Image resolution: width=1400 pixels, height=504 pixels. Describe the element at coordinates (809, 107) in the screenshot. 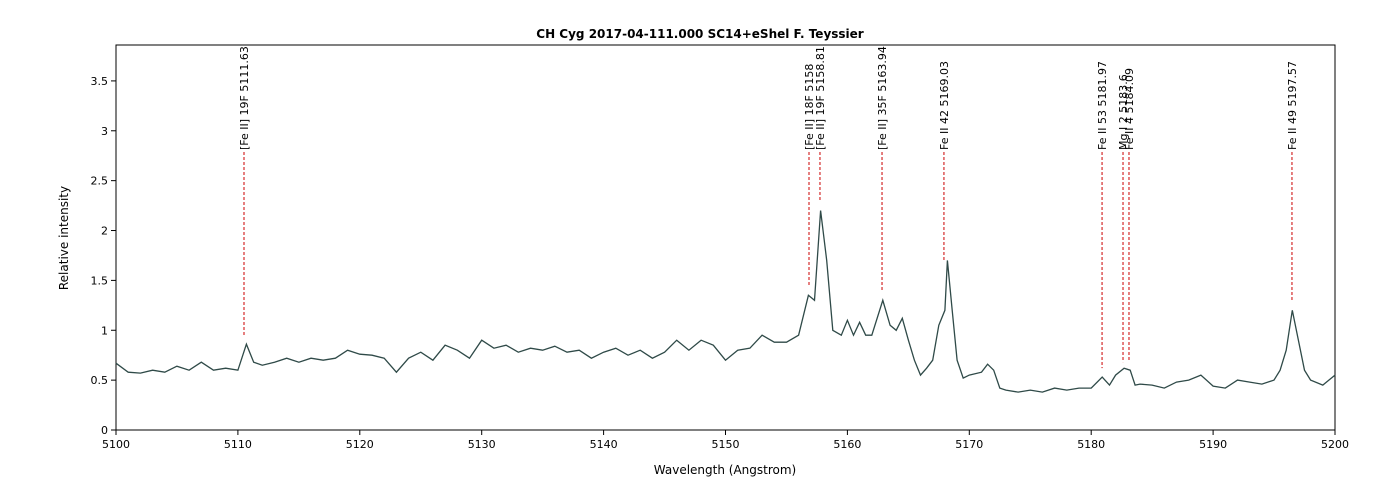

I see `annotation-label: [Fe II] 18F 5158` at that location.